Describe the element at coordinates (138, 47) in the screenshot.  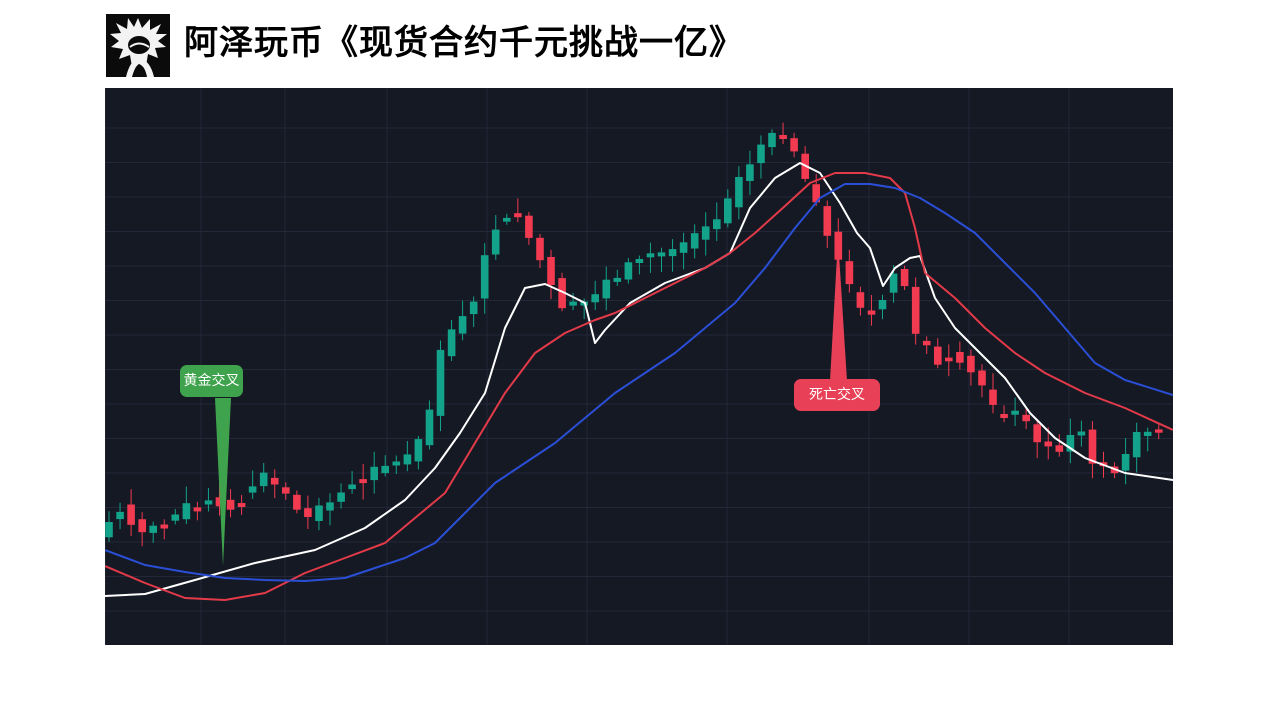
I see `spiky-hair-avatar-logo-icon` at that location.